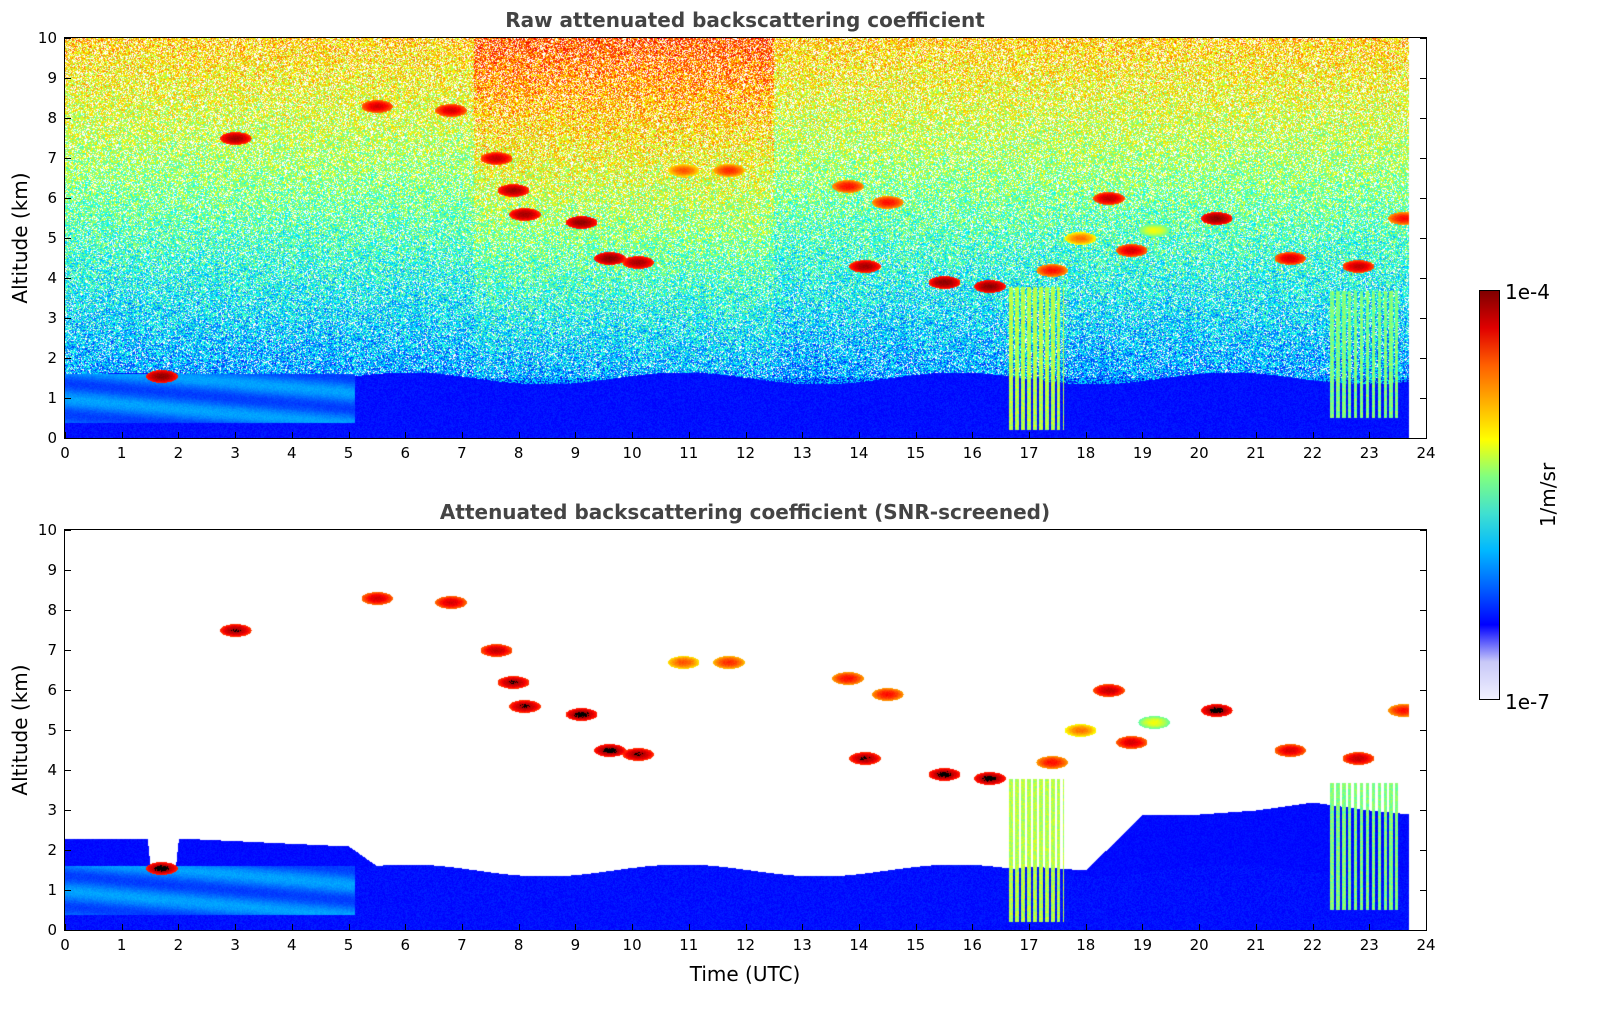 This screenshot has height=1020, width=1606. Describe the element at coordinates (859, 945) in the screenshot. I see `bottom-x-tick-label: 14` at that location.